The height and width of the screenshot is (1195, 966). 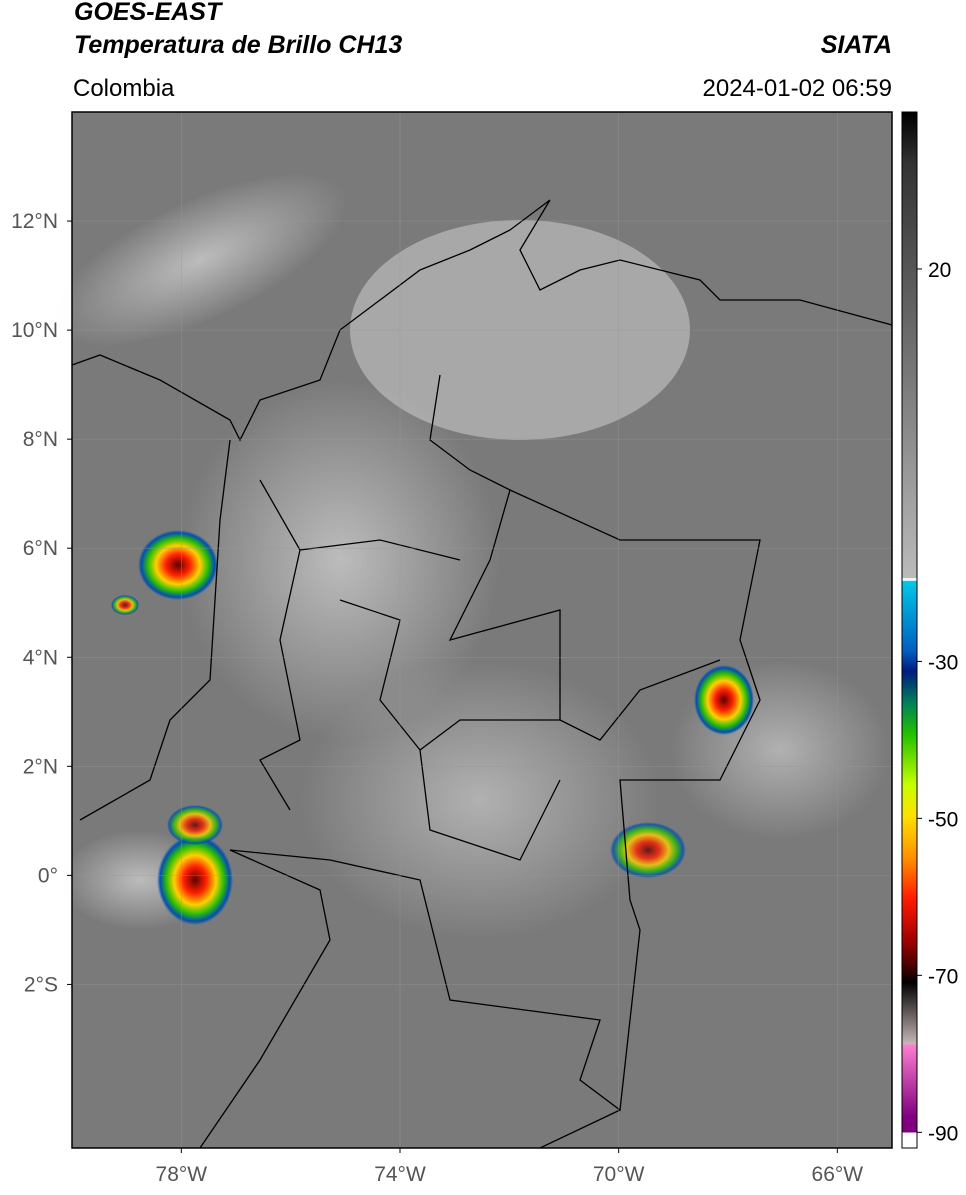 What do you see at coordinates (48, 875) in the screenshot?
I see `y-tick-label: 0°` at bounding box center [48, 875].